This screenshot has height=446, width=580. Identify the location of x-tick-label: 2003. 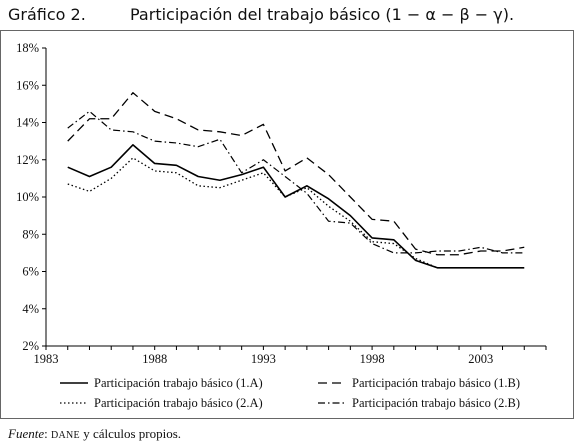
(480, 359).